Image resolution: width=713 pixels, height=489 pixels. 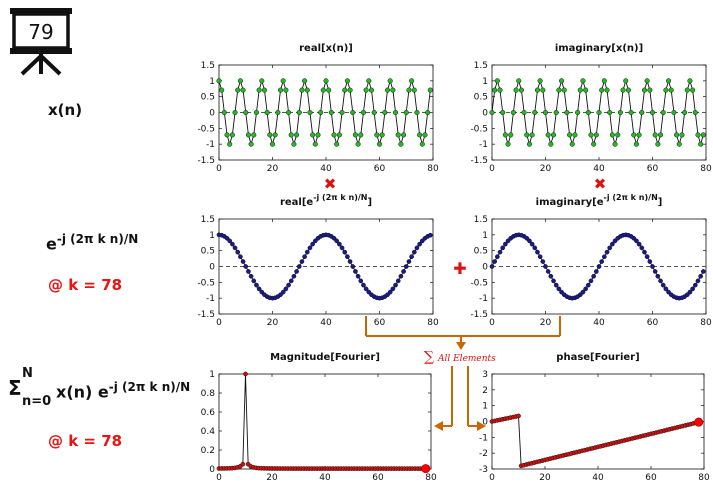 I want to click on sum-sigma: Σ, so click(x=15, y=388).